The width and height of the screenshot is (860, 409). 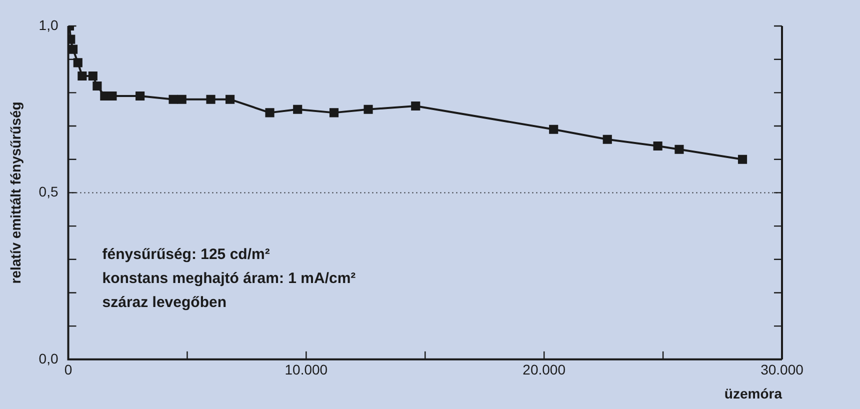 What do you see at coordinates (48, 358) in the screenshot?
I see `y-tick-label: 0,0` at bounding box center [48, 358].